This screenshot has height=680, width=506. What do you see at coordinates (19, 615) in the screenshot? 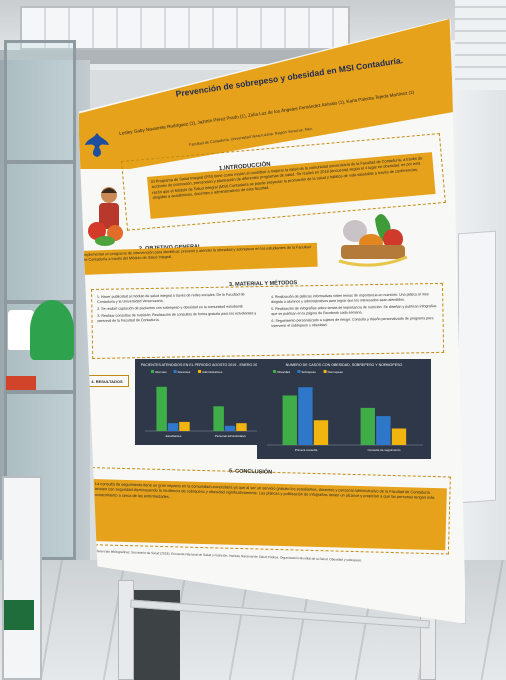
I see `green-item` at bounding box center [19, 615].